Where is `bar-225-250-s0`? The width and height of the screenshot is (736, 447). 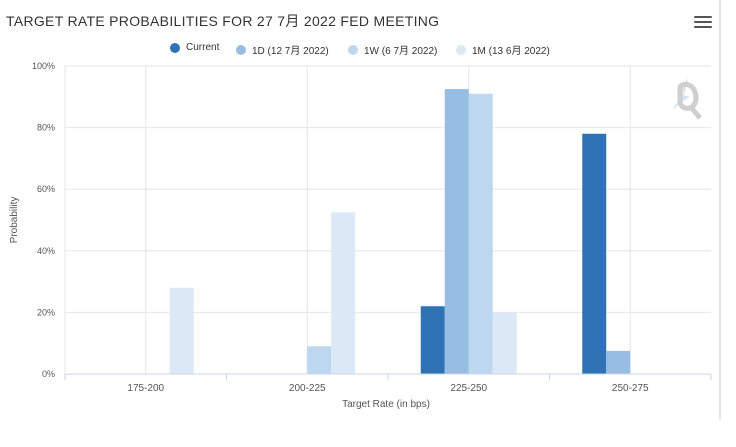
bar-225-250-s0 is located at coordinates (432, 340).